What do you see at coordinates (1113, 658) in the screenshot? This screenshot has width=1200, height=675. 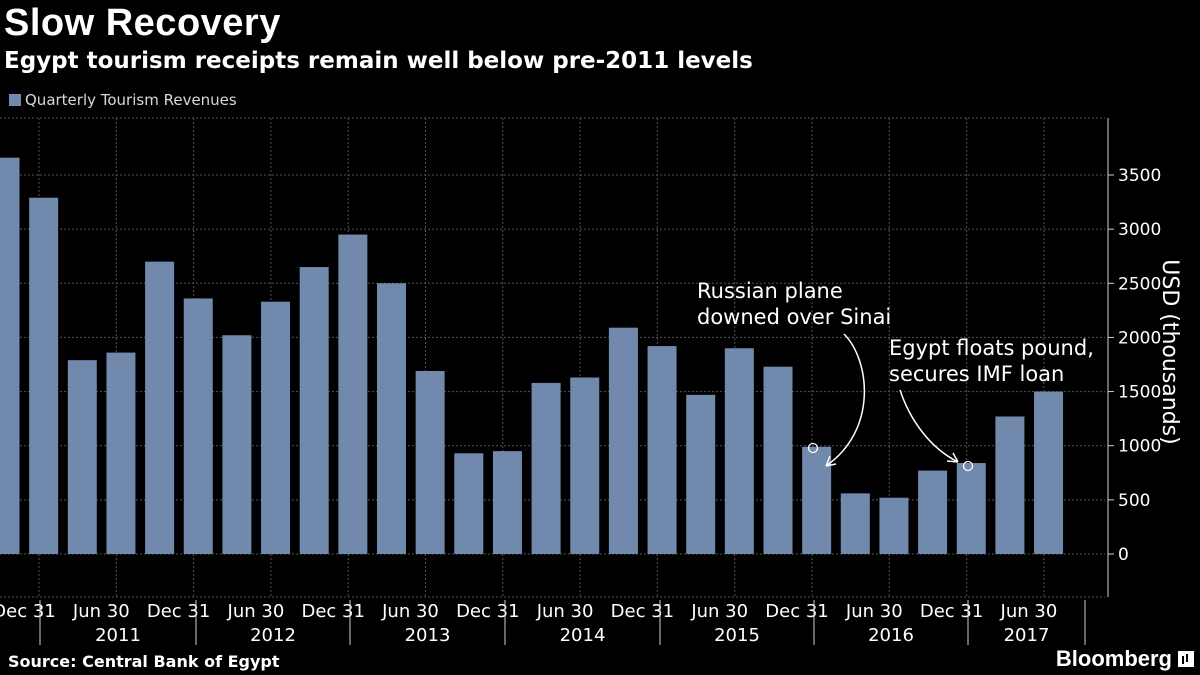 I see `brand-name: Bloomberg` at bounding box center [1113, 658].